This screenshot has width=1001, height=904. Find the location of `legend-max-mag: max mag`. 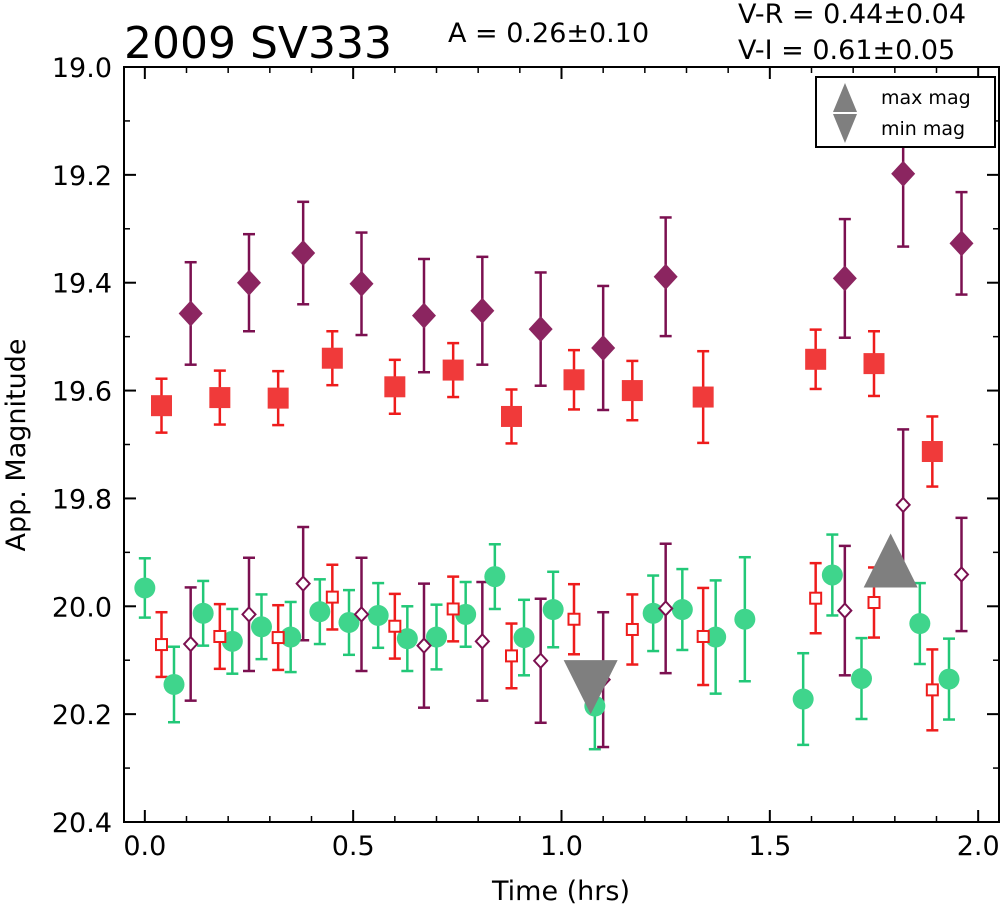

legend-max-mag: max mag is located at coordinates (926, 98).